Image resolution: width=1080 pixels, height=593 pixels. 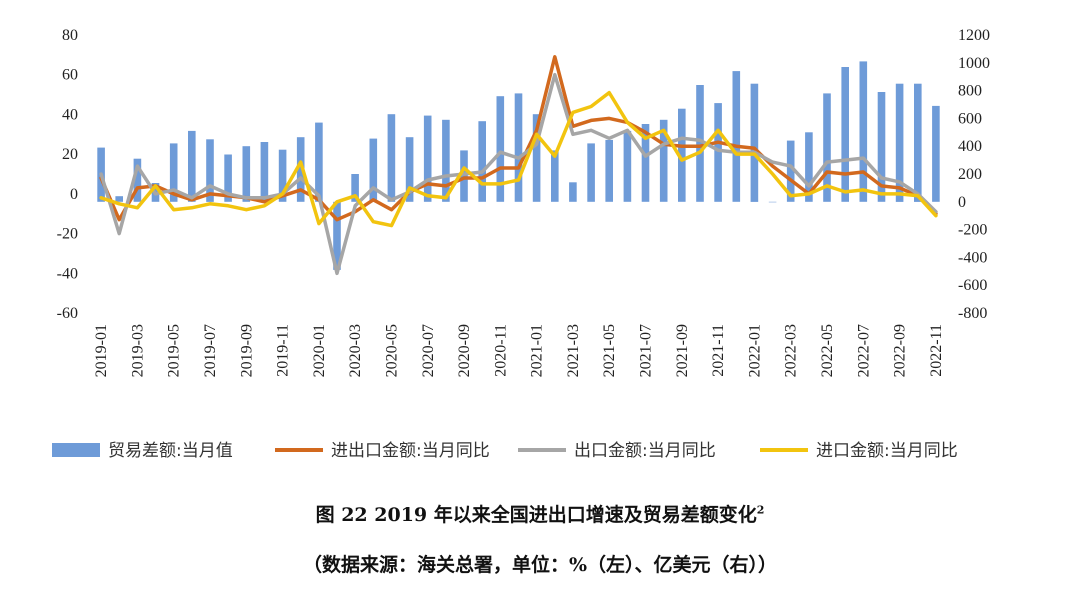 I want to click on x-tick-label: 2020-01, so click(x=319, y=350).